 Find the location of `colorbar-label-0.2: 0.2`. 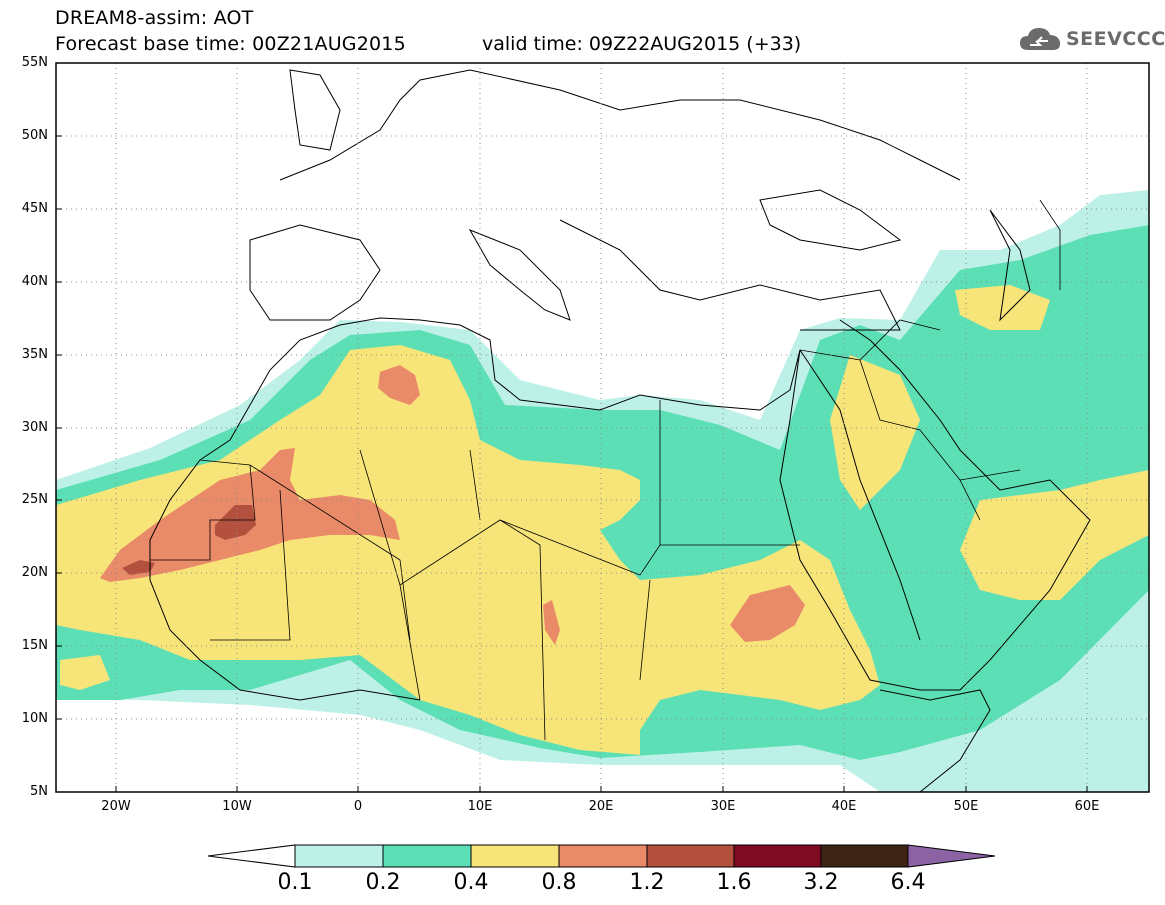

colorbar-label-0.2: 0.2 is located at coordinates (383, 882).